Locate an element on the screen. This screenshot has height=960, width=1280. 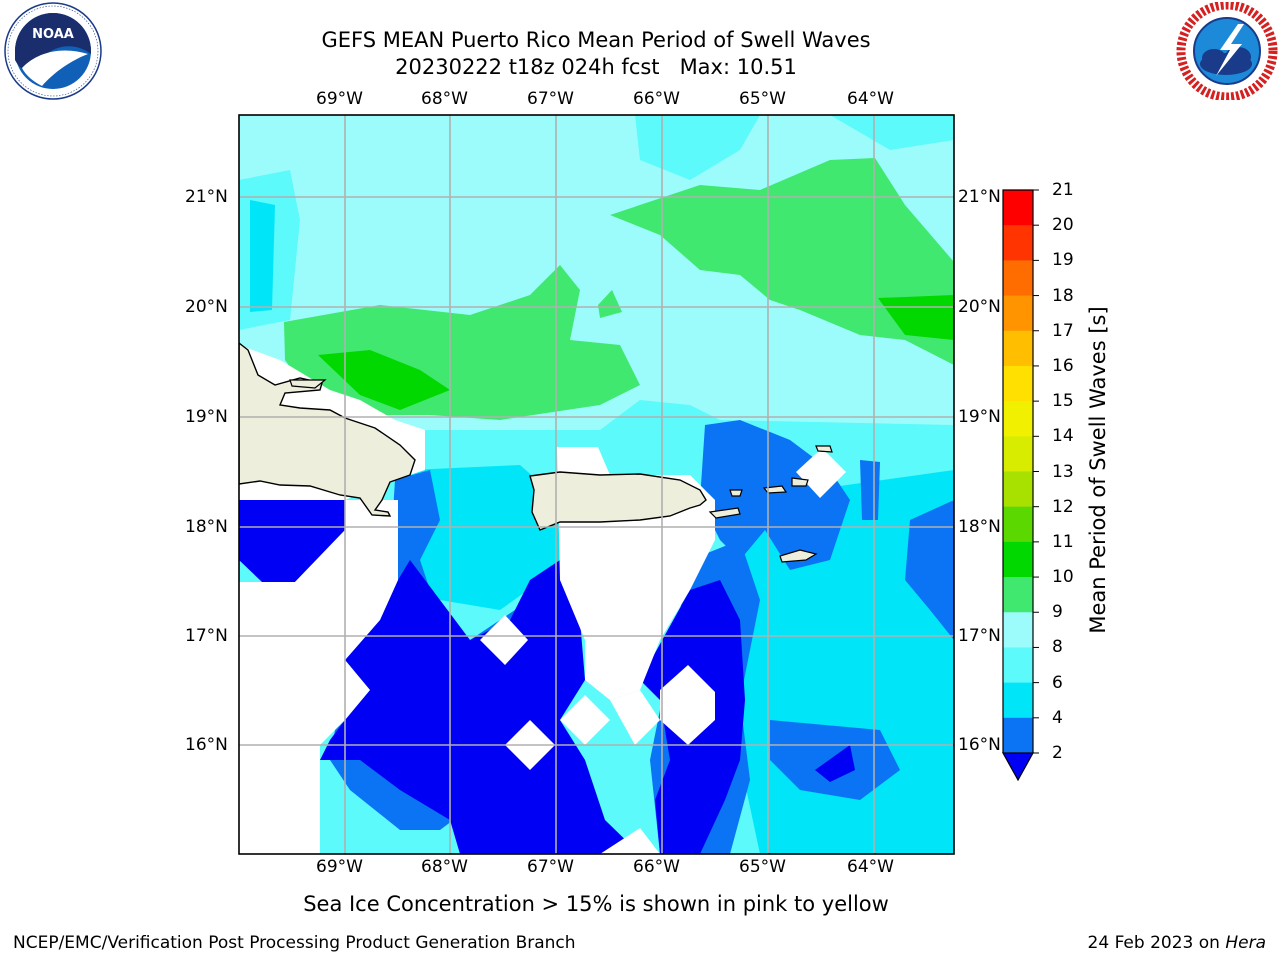
footer-host: Hera is located at coordinates (1245, 943).